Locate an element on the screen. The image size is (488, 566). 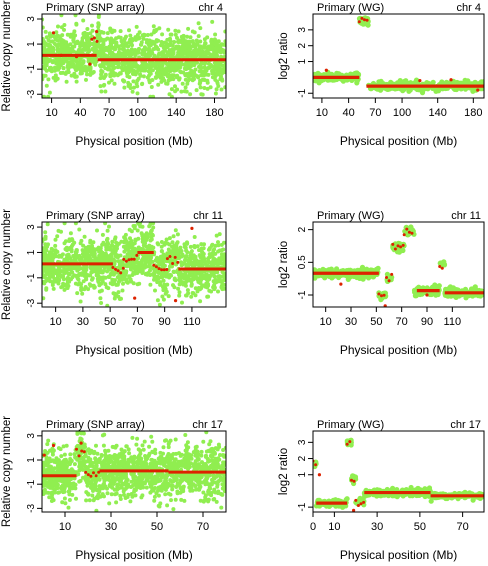
y-tick-label: -1 is located at coordinates (31, 68).